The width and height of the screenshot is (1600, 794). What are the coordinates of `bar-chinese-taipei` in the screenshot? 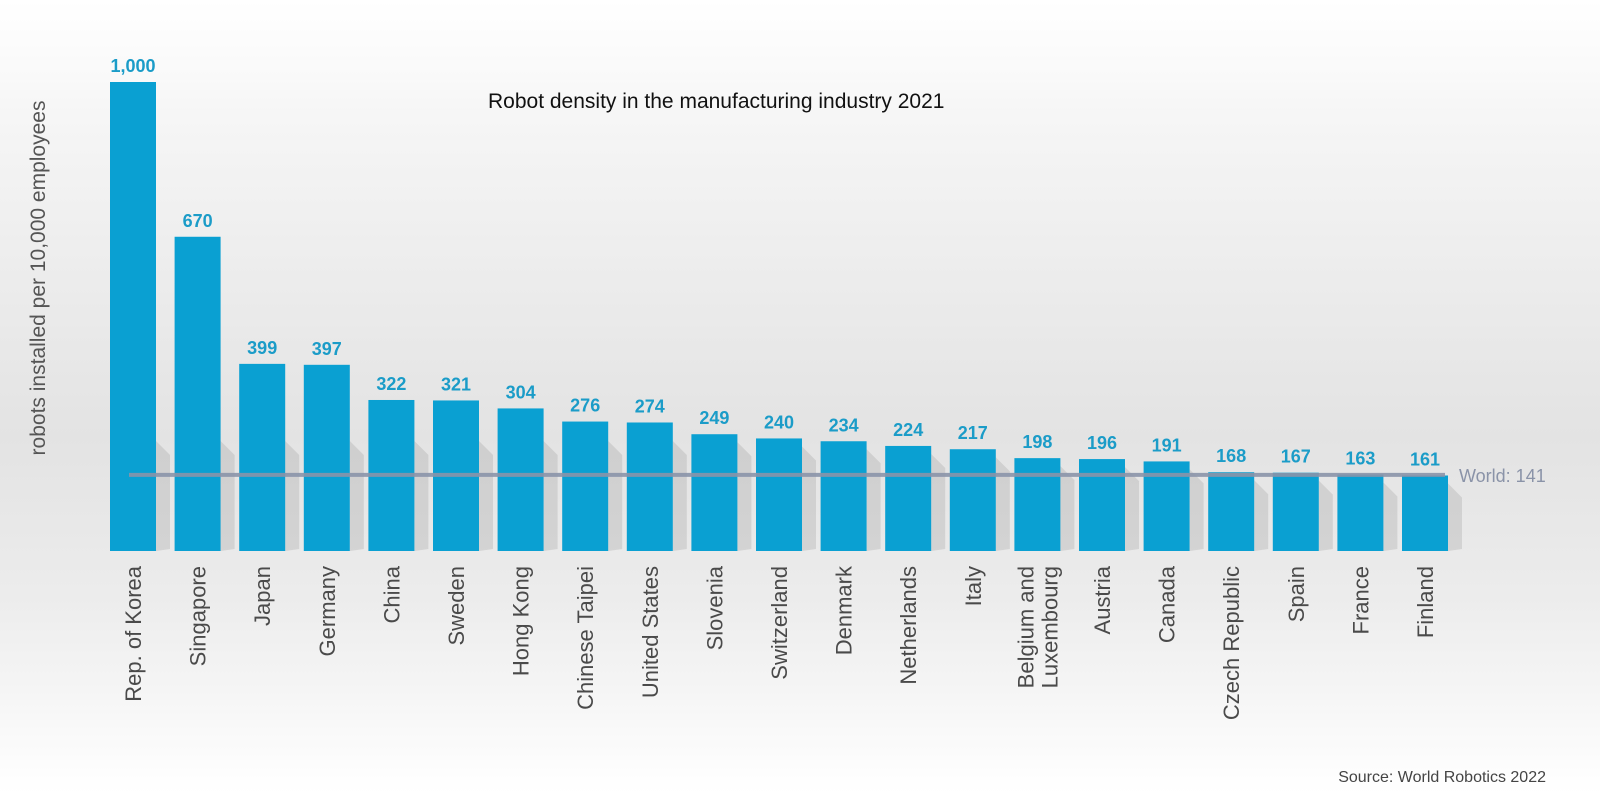 It's located at (585, 486).